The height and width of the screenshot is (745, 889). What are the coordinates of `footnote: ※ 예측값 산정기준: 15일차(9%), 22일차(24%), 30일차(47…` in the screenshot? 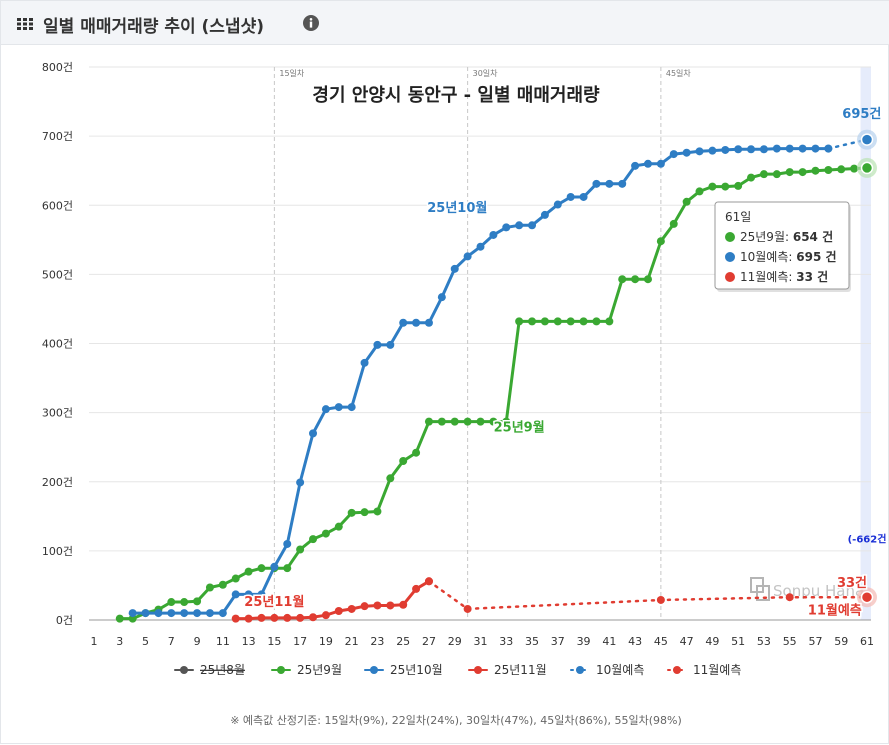 It's located at (456, 720).